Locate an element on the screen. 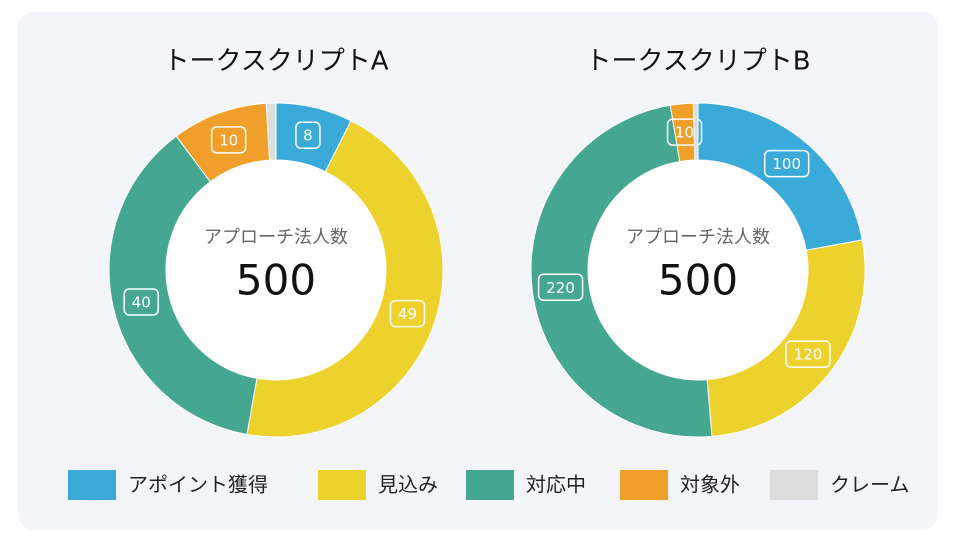 This screenshot has width=956, height=560. value-label: 220 is located at coordinates (560, 288).